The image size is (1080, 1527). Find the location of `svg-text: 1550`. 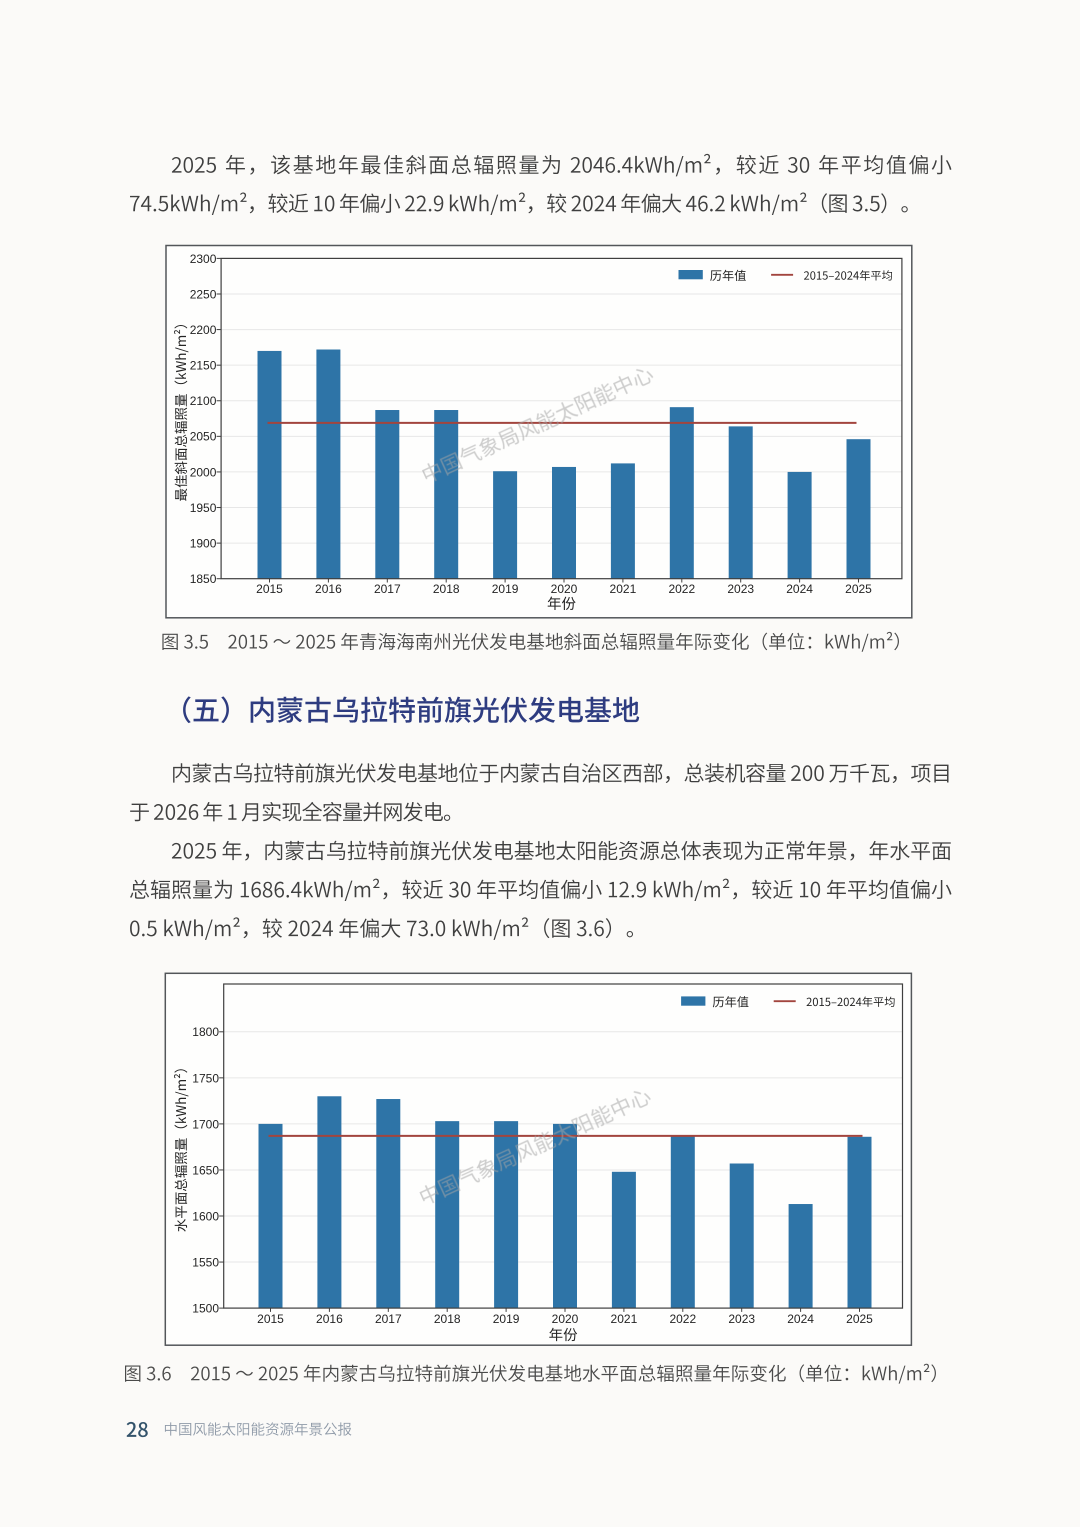

svg-text: 1550 is located at coordinates (205, 1262).